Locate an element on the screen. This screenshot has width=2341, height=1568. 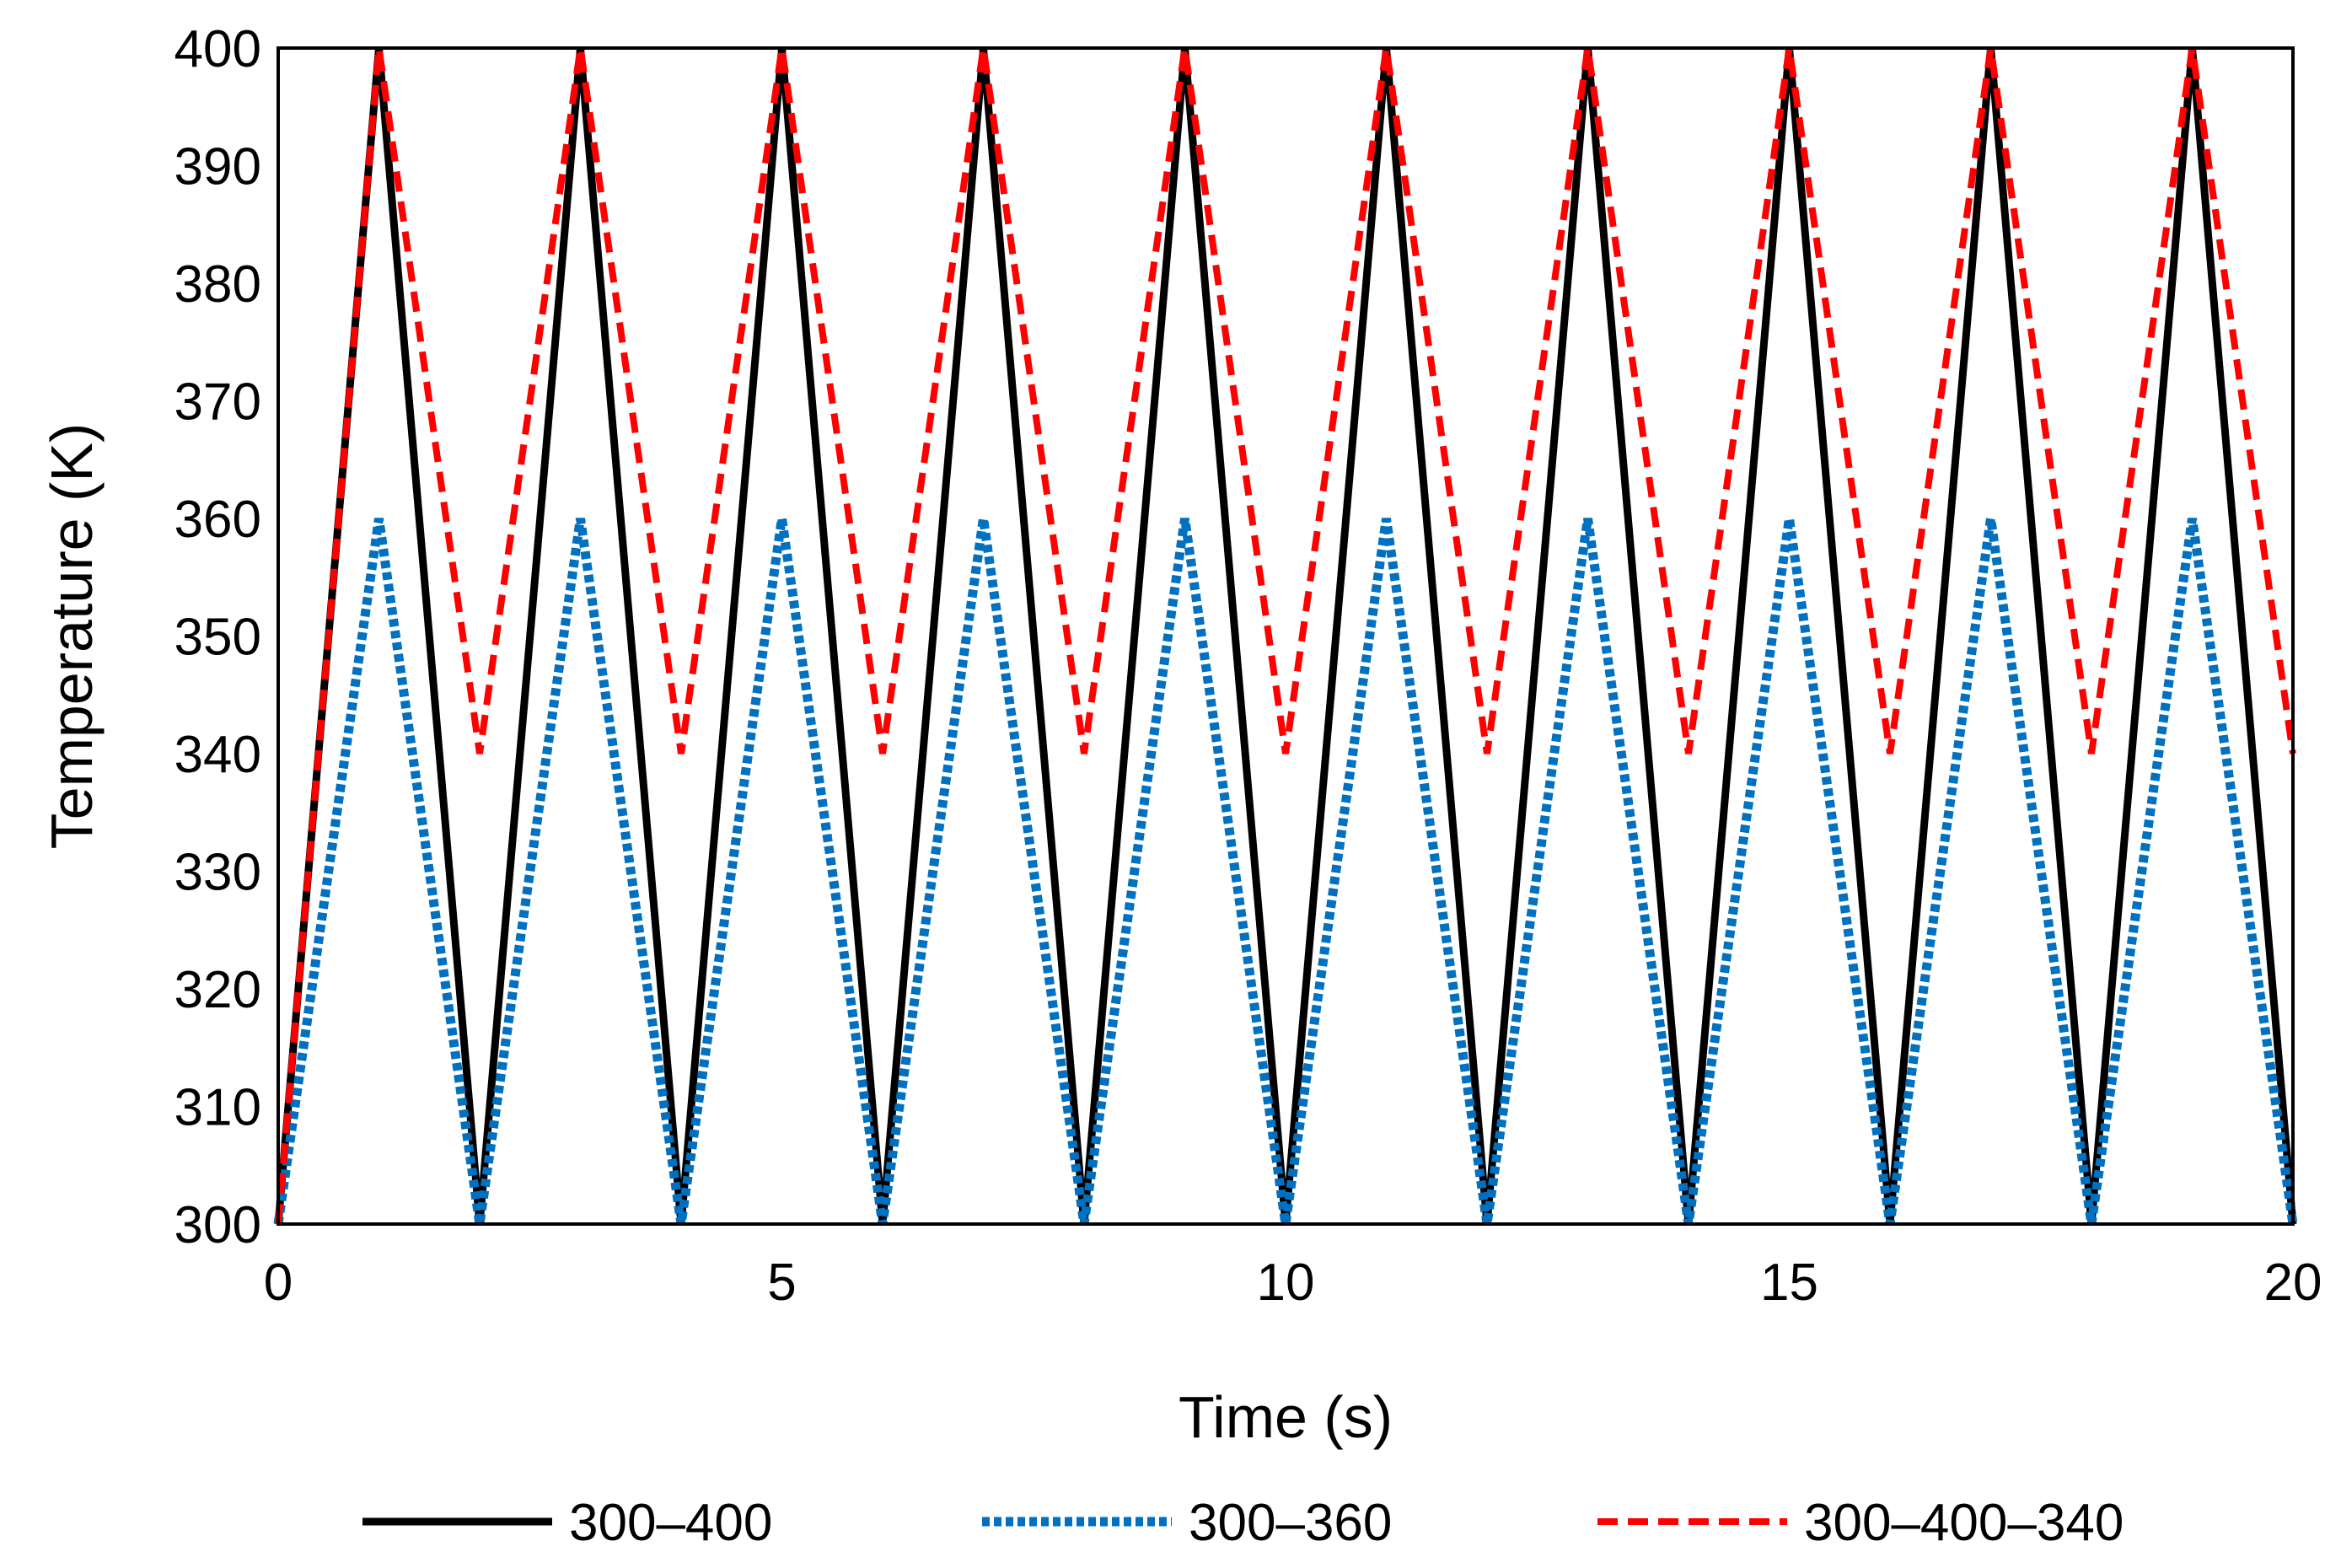
y-tick-label: 390 is located at coordinates (218, 167).